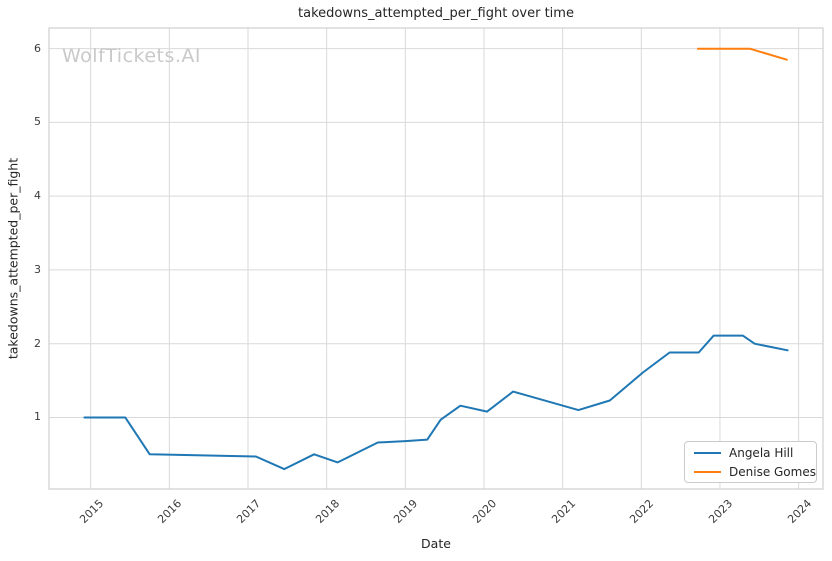 The image size is (832, 561). I want to click on y-tick-label: 4, so click(37, 196).